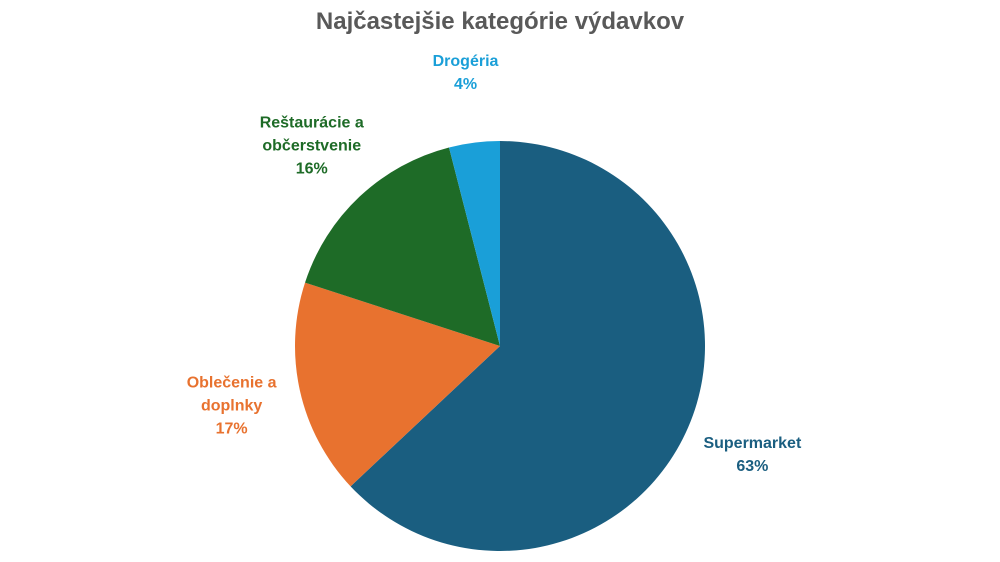 This screenshot has width=1000, height=562. What do you see at coordinates (231, 429) in the screenshot?
I see `percent-label: 17%` at bounding box center [231, 429].